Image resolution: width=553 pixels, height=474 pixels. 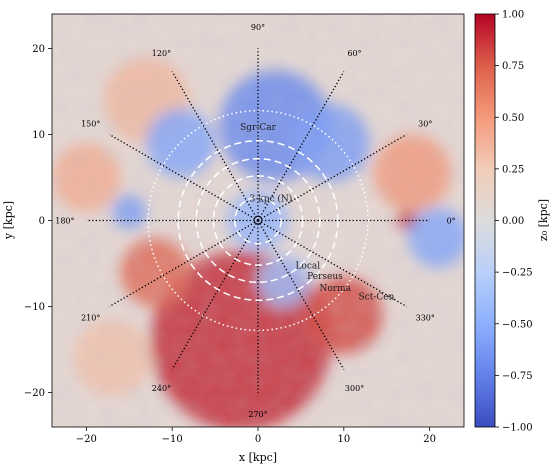 What do you see at coordinates (307, 267) in the screenshot?
I see `arm-label-2: Local` at bounding box center [307, 267].